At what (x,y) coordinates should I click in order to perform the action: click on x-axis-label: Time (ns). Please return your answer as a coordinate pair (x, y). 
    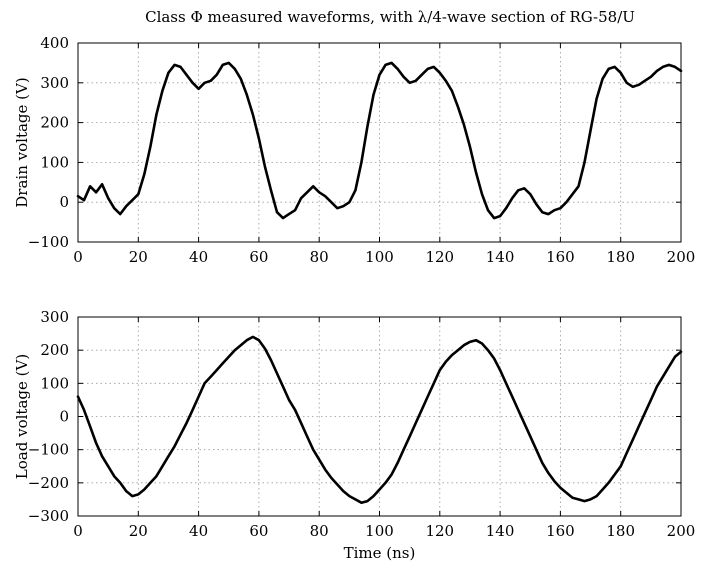
    Looking at the image, I should click on (380, 553).